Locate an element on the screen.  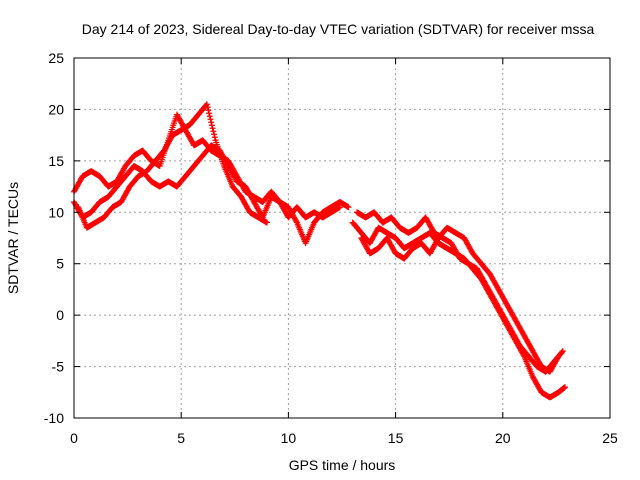
x-tick-label: 25 is located at coordinates (610, 438).